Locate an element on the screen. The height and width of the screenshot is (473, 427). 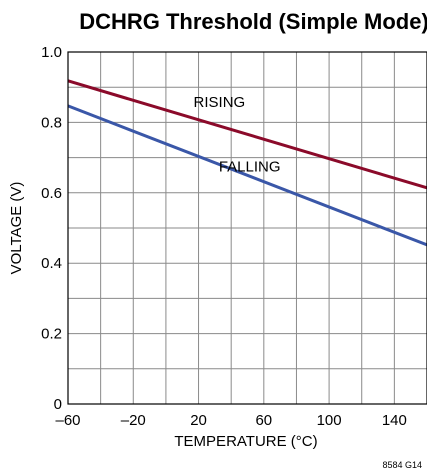
y-tick-label: 1.0 is located at coordinates (51, 52).